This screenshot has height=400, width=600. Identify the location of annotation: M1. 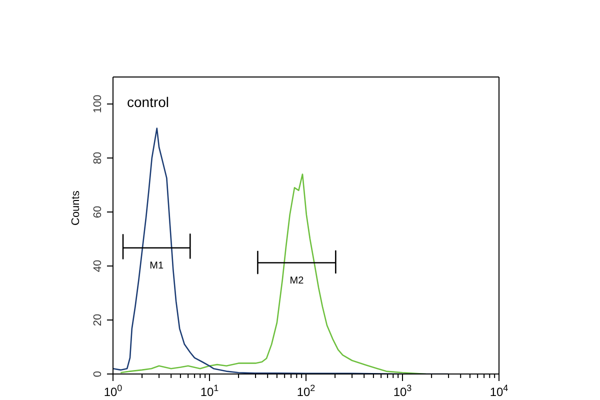
(157, 266).